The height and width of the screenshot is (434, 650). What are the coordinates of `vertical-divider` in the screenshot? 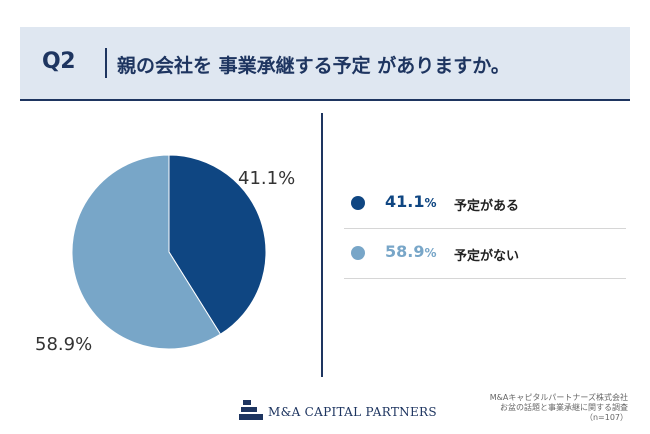 It's located at (322, 245).